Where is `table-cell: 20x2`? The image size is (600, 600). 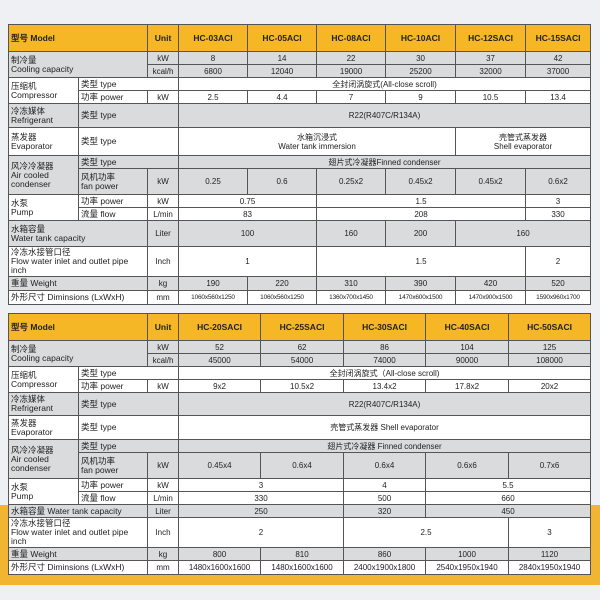
table-cell: 20x2 is located at coordinates (550, 386).